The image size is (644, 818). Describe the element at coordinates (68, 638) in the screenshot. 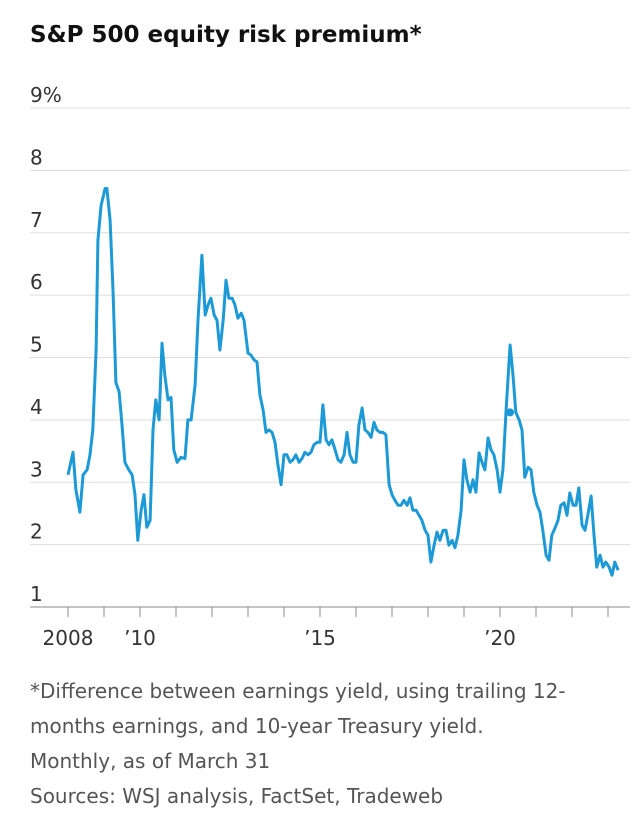

I see `x-tick-label: 2008` at that location.